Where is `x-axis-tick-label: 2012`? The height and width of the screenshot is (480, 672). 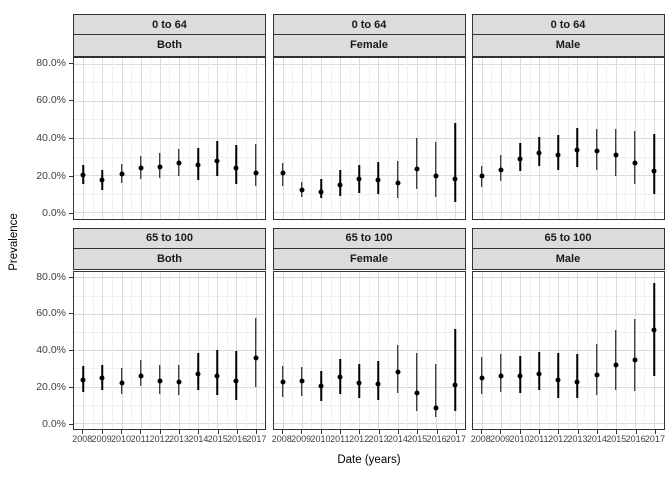 x-axis-tick-label: 2012 is located at coordinates (558, 439).